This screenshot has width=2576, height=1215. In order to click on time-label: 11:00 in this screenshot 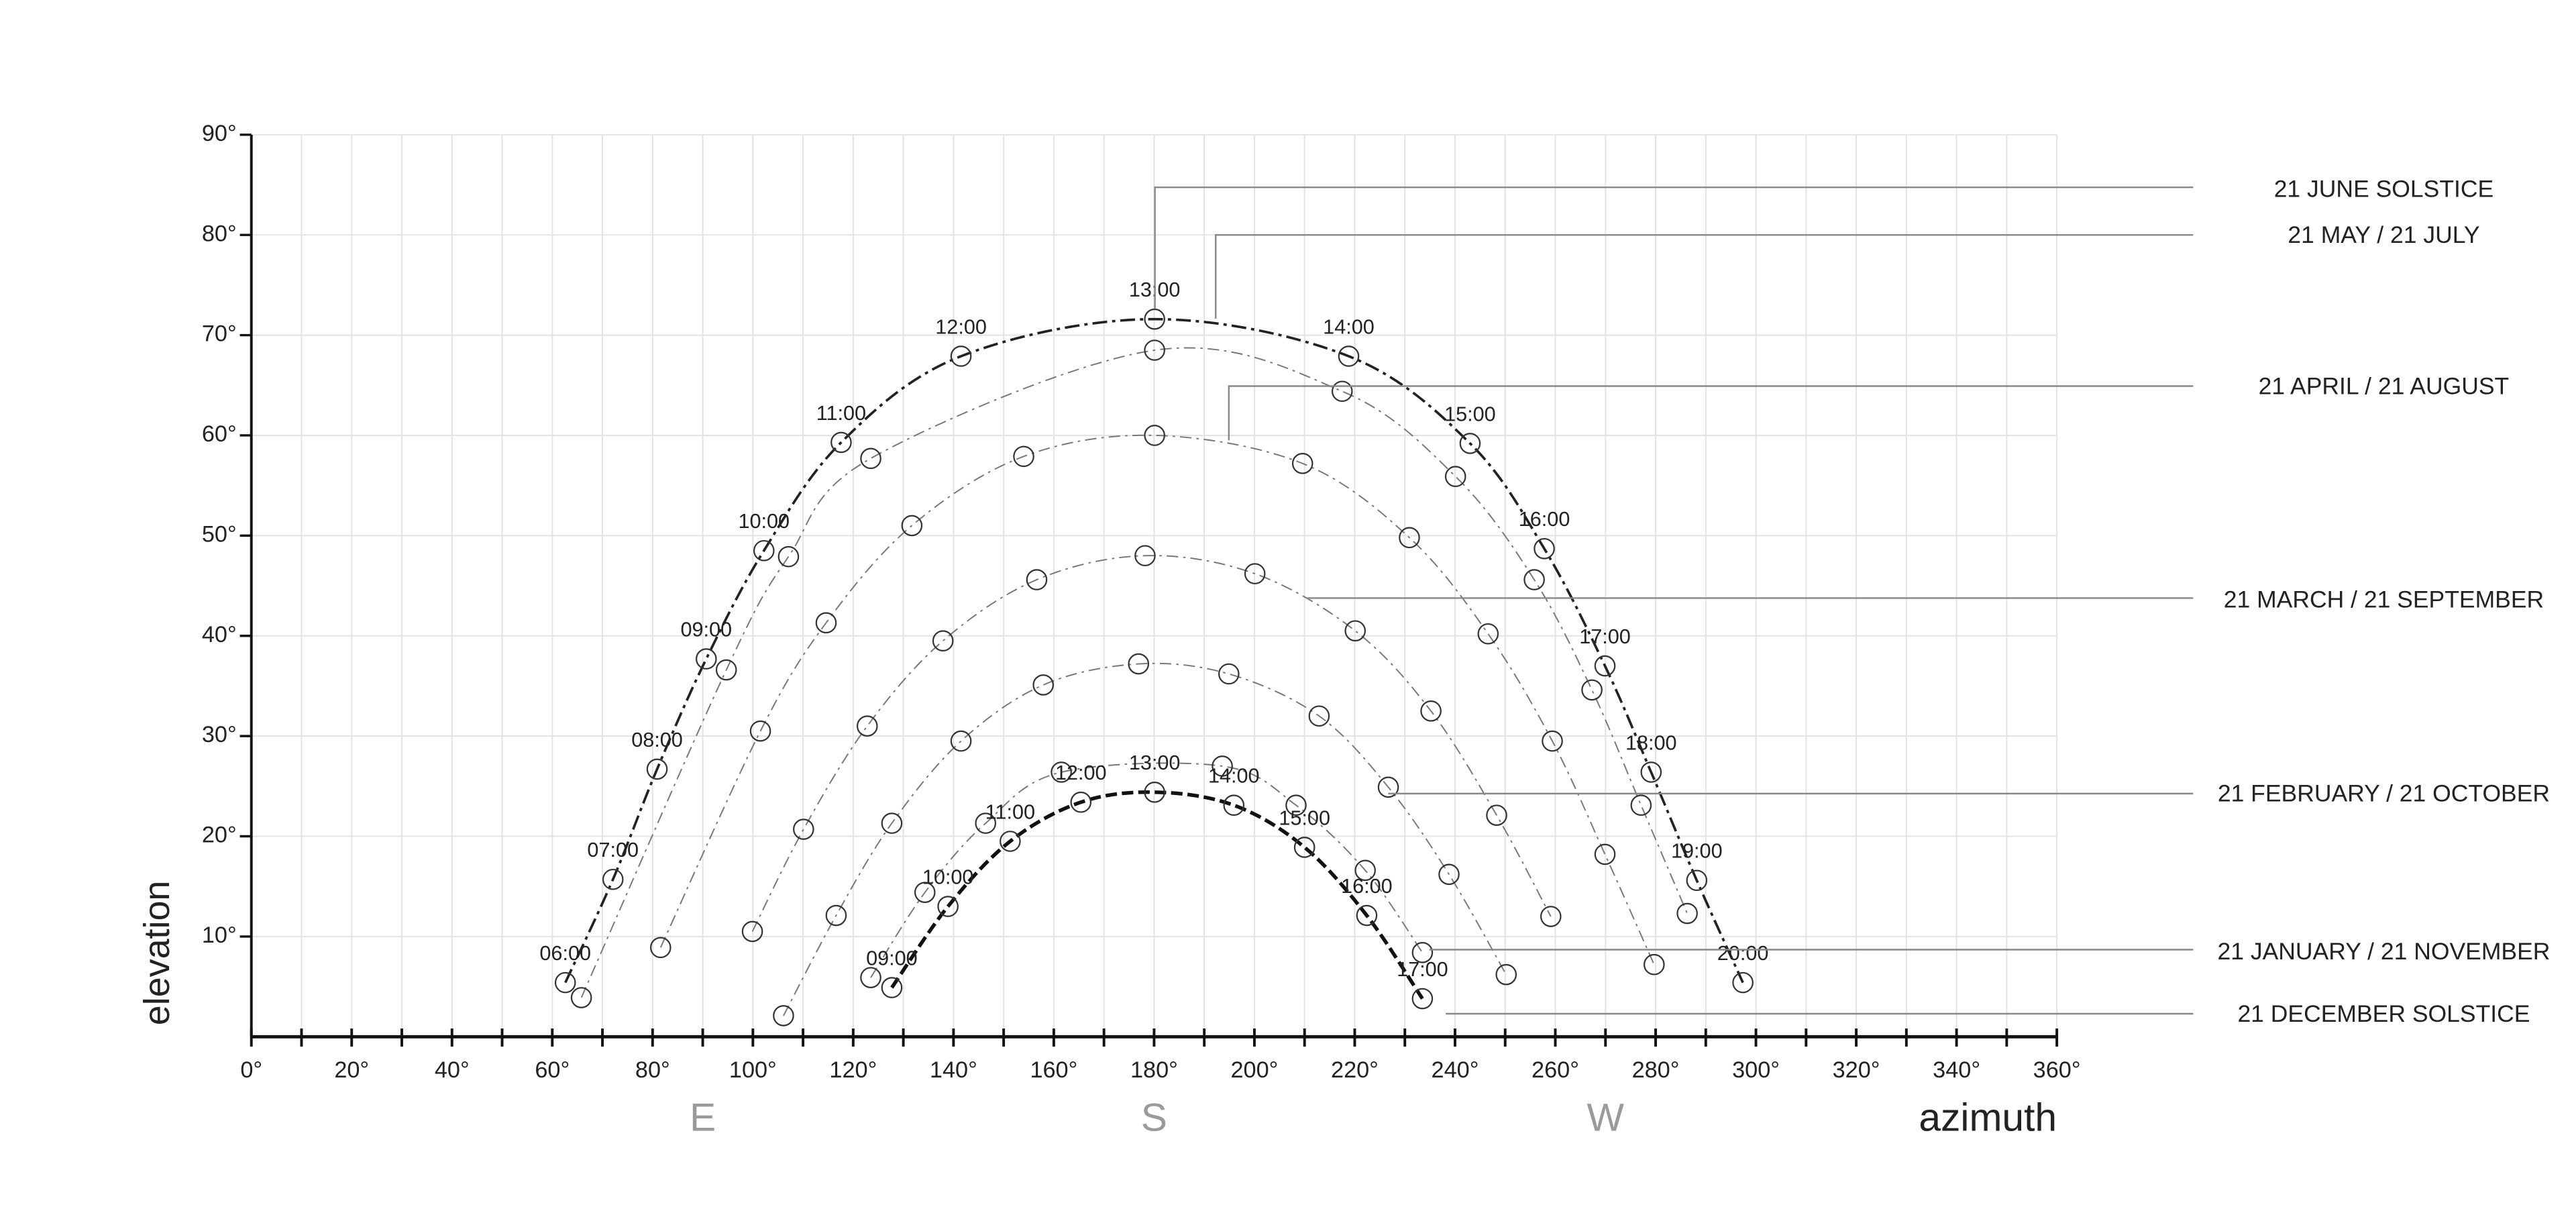, I will do `click(841, 414)`.